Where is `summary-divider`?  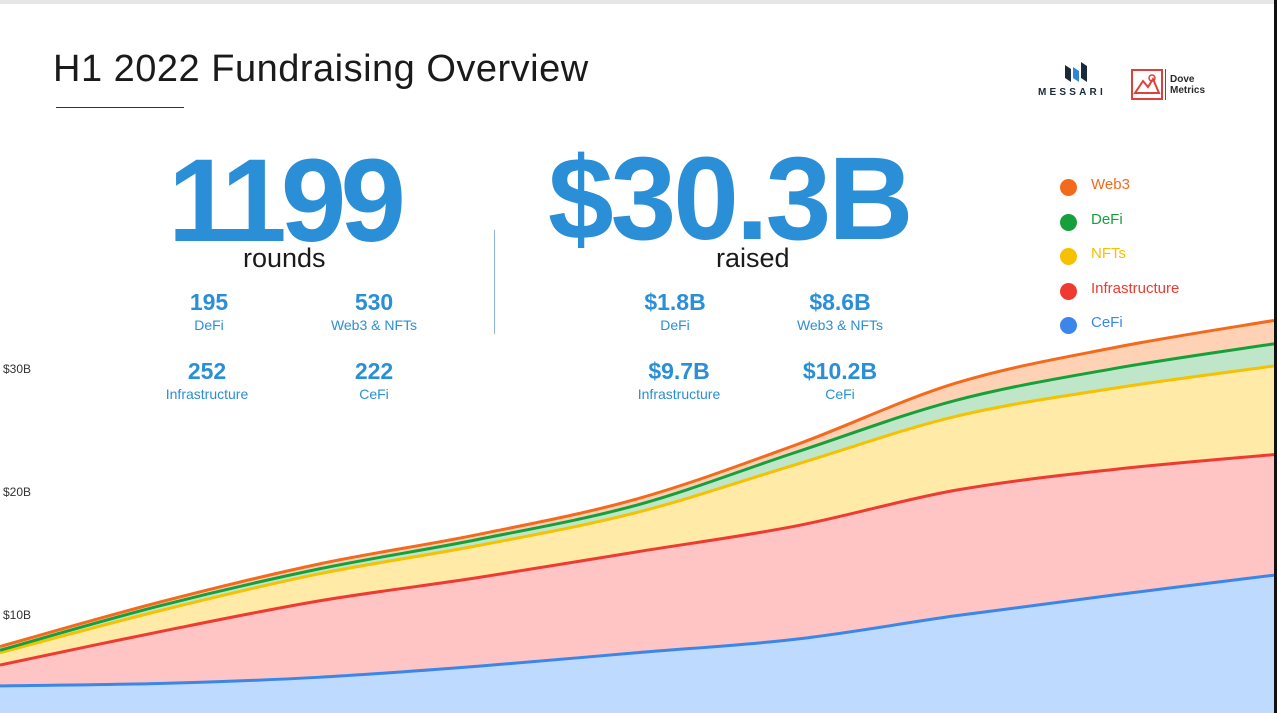 summary-divider is located at coordinates (494, 282).